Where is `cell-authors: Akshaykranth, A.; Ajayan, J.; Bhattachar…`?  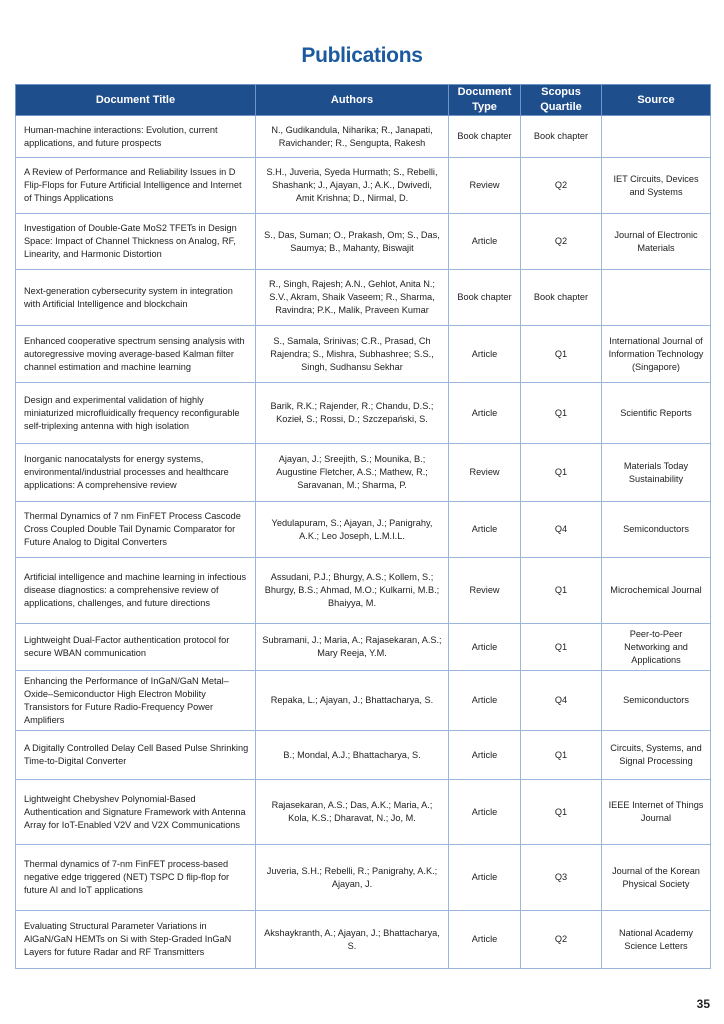 cell-authors: Akshaykranth, A.; Ajayan, J.; Bhattachar… is located at coordinates (352, 939).